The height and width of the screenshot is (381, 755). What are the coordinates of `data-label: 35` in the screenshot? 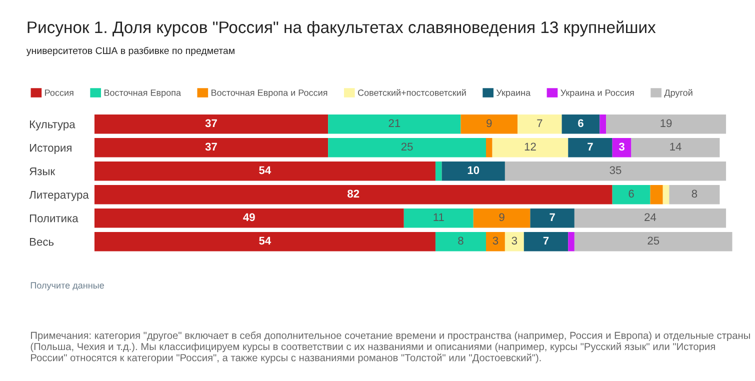 It's located at (616, 170).